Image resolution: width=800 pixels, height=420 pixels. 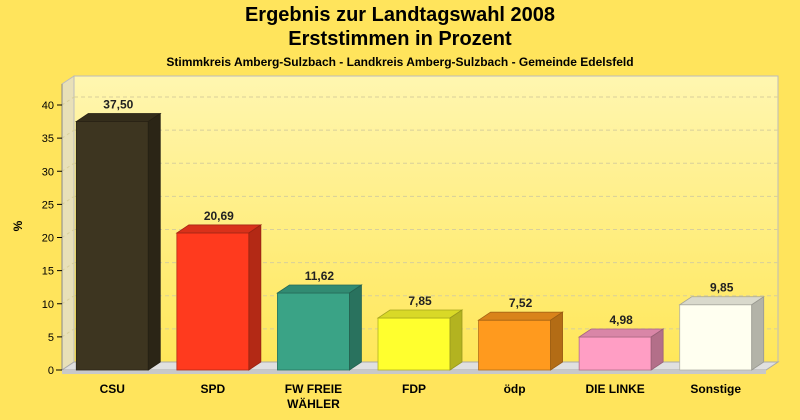 What do you see at coordinates (48, 205) in the screenshot?
I see `y-tick-label: 25` at bounding box center [48, 205].